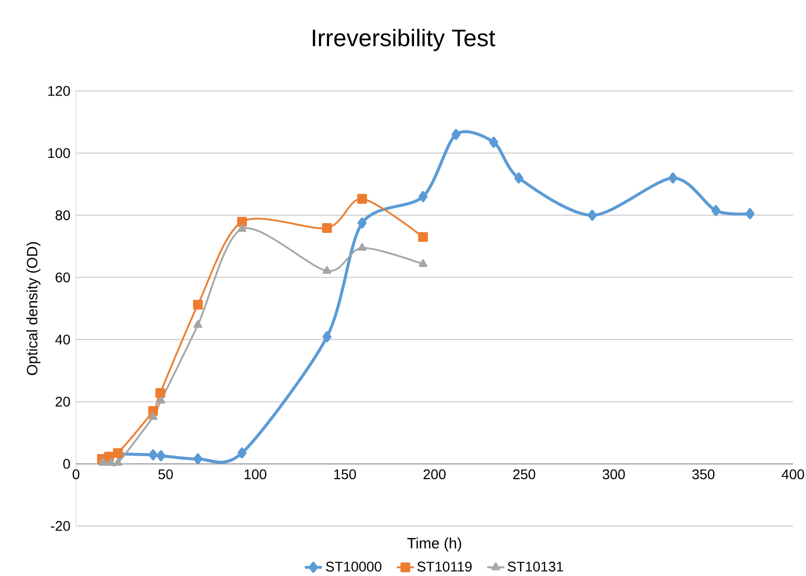  What do you see at coordinates (59, 91) in the screenshot?
I see `y-tick-label: 120` at bounding box center [59, 91].